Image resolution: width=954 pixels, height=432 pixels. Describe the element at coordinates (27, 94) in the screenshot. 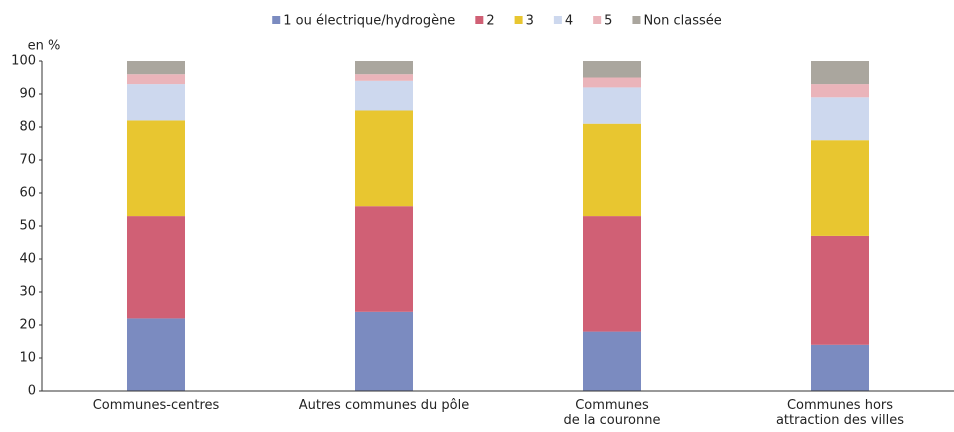

I see `y-tick-label: 90` at that location.